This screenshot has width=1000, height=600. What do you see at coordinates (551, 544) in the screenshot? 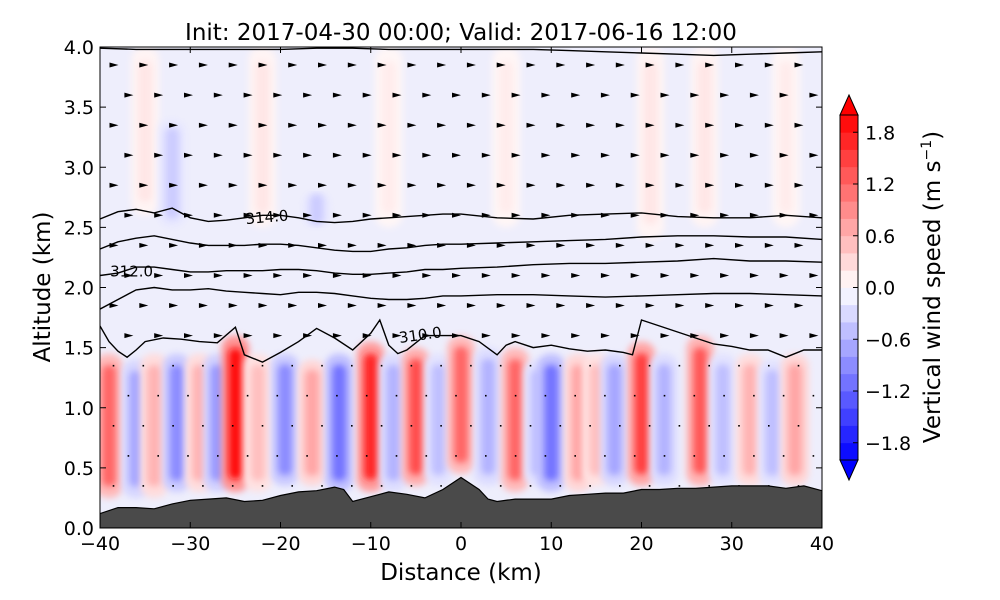
I see `x-tick-label: 10` at bounding box center [551, 544].